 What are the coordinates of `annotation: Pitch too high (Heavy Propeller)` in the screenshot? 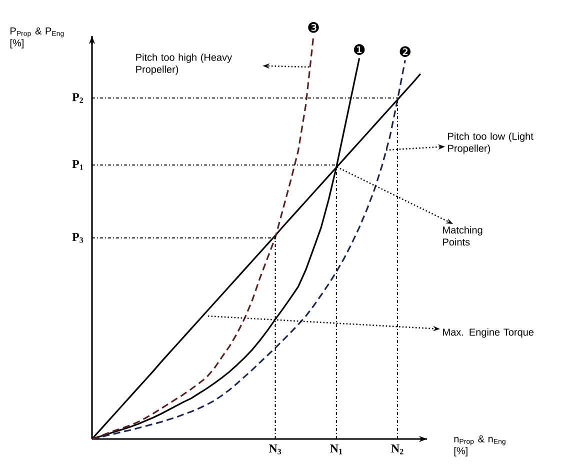 It's located at (184, 64).